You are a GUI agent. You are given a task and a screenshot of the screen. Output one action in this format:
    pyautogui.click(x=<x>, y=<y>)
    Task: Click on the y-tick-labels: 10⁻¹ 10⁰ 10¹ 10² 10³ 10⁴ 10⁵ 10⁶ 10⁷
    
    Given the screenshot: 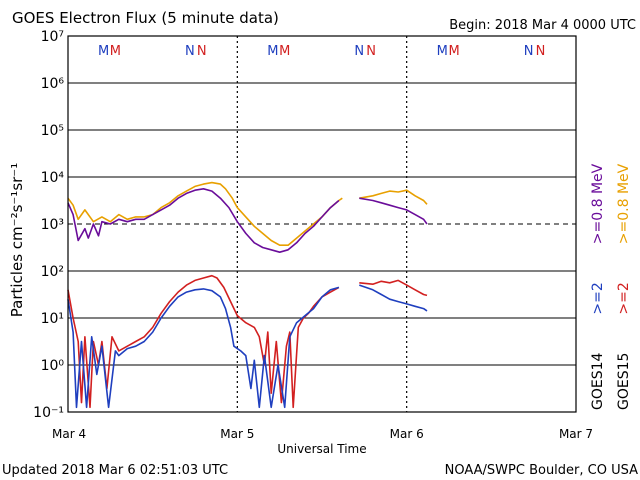 What is the action you would take?
    pyautogui.click(x=48, y=225)
    